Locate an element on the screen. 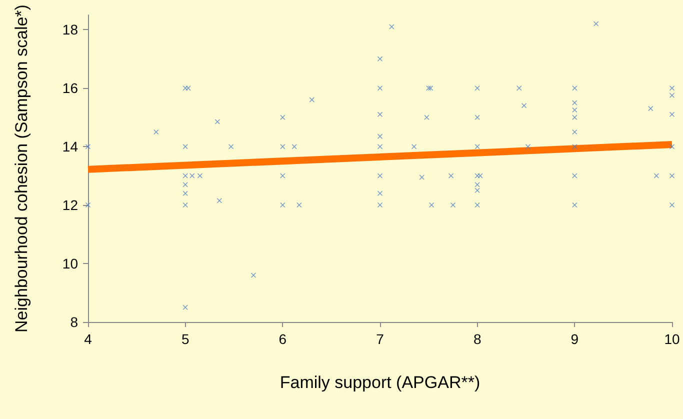 Image resolution: width=683 pixels, height=419 pixels. y-axis-title: Neighbourhood cohesion (Sampson scale*) is located at coordinates (21, 168).